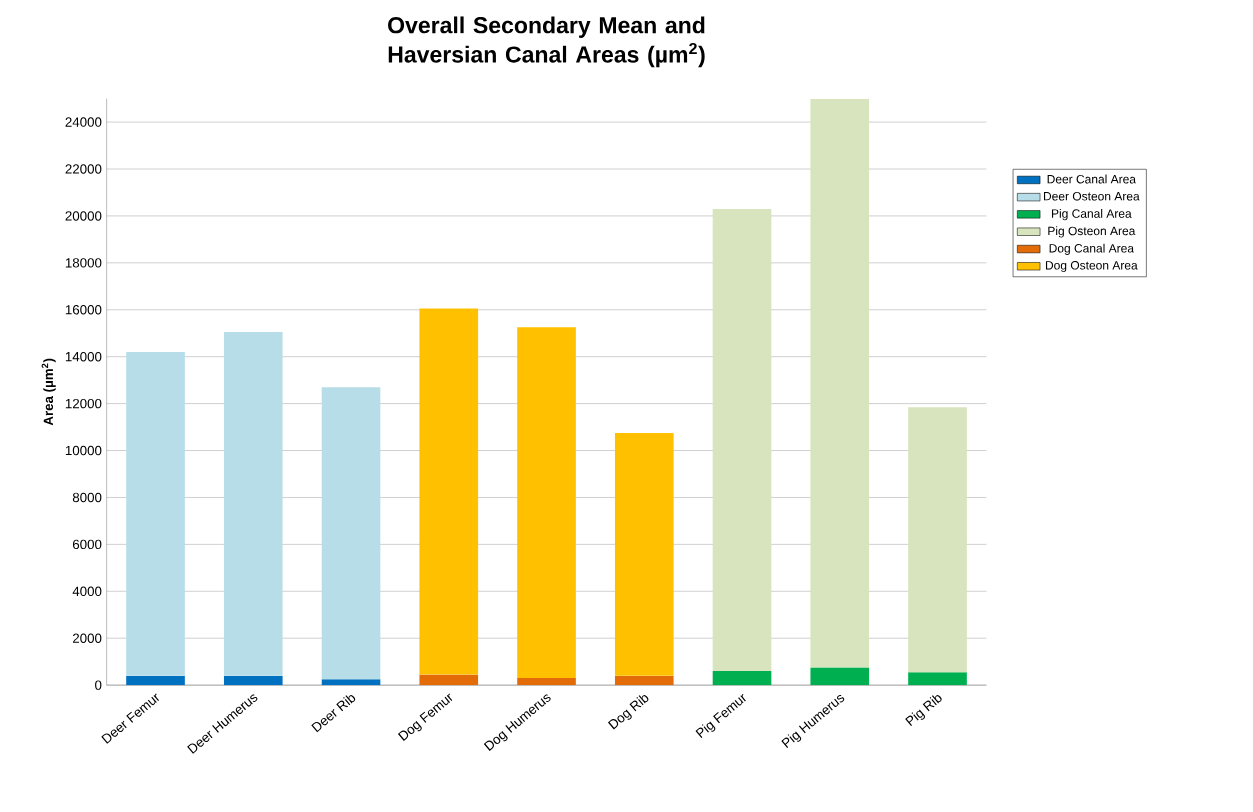  What do you see at coordinates (1091, 179) in the screenshot?
I see `legend-label: Deer Canal Area` at bounding box center [1091, 179].